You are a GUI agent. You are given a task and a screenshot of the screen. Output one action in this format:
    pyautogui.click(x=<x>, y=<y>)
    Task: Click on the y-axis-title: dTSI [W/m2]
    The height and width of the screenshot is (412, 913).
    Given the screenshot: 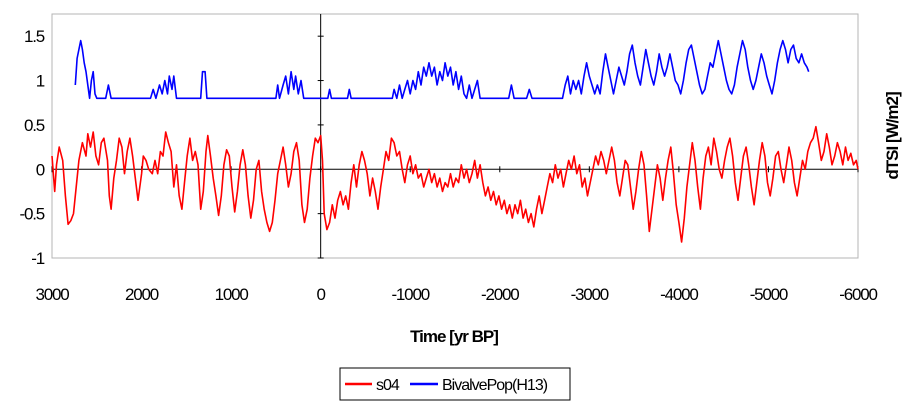 What is the action you would take?
    pyautogui.click(x=892, y=136)
    